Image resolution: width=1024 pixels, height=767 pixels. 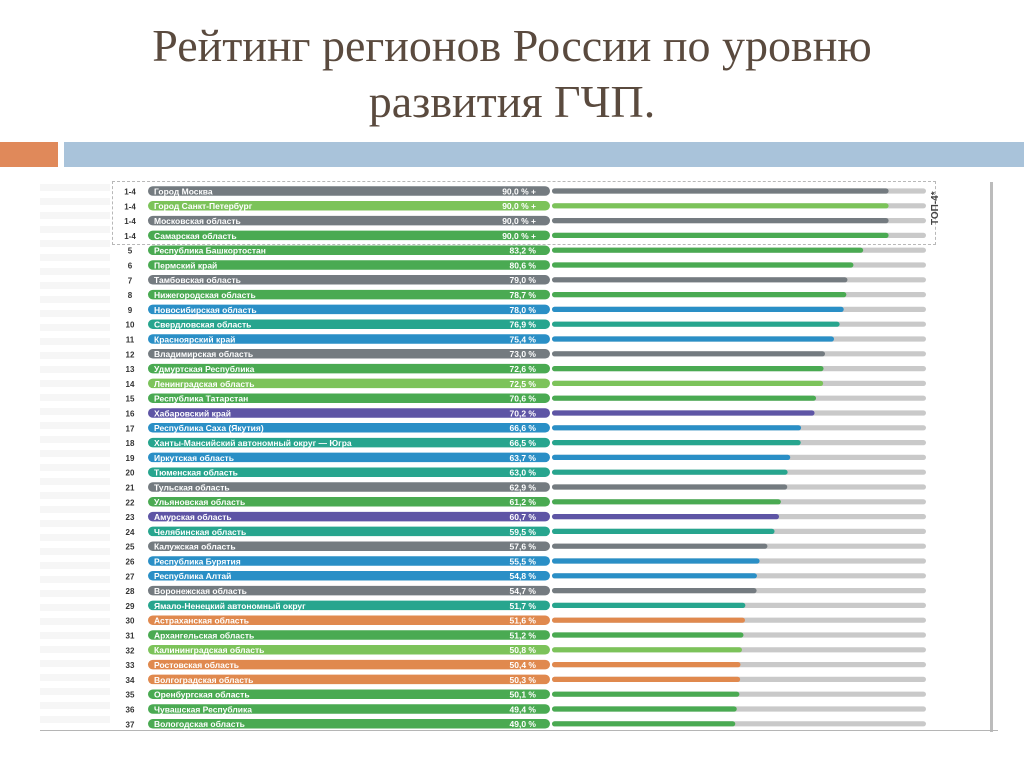 I want to click on accent-bar-orange, so click(x=29, y=154).